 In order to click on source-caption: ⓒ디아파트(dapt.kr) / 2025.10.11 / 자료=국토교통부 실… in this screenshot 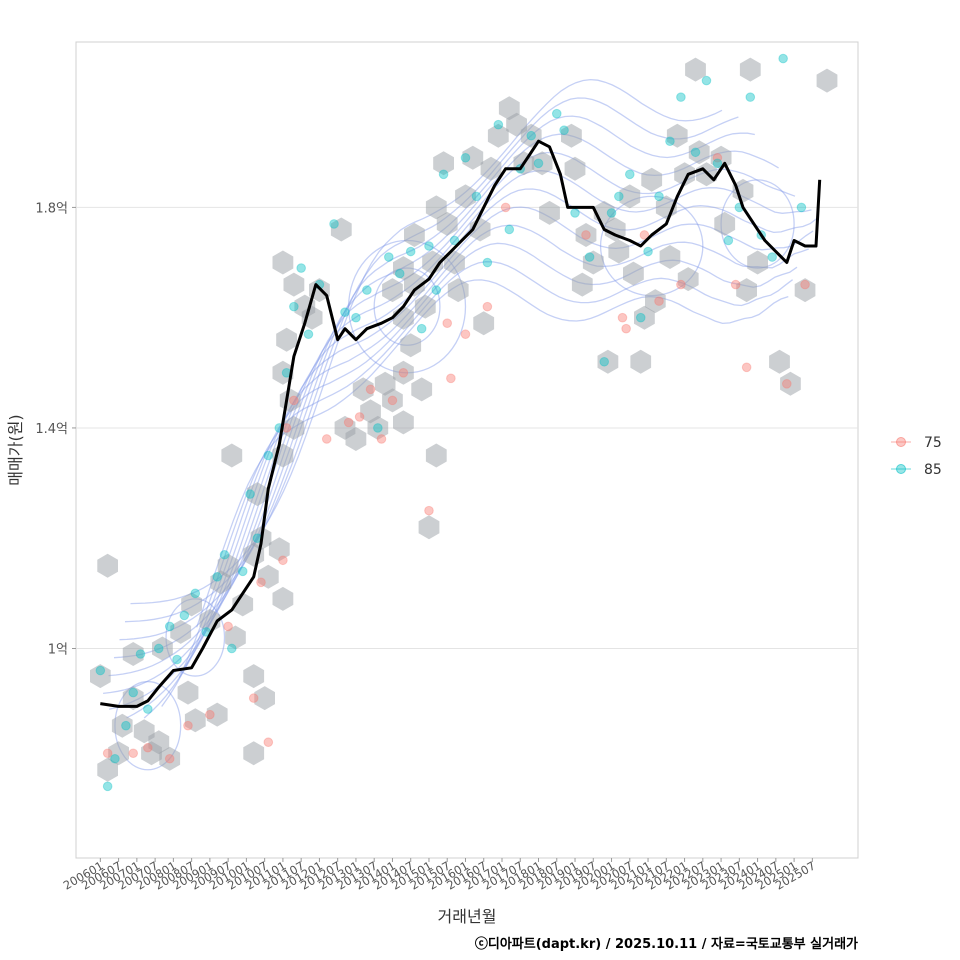, I will do `click(666, 944)`.